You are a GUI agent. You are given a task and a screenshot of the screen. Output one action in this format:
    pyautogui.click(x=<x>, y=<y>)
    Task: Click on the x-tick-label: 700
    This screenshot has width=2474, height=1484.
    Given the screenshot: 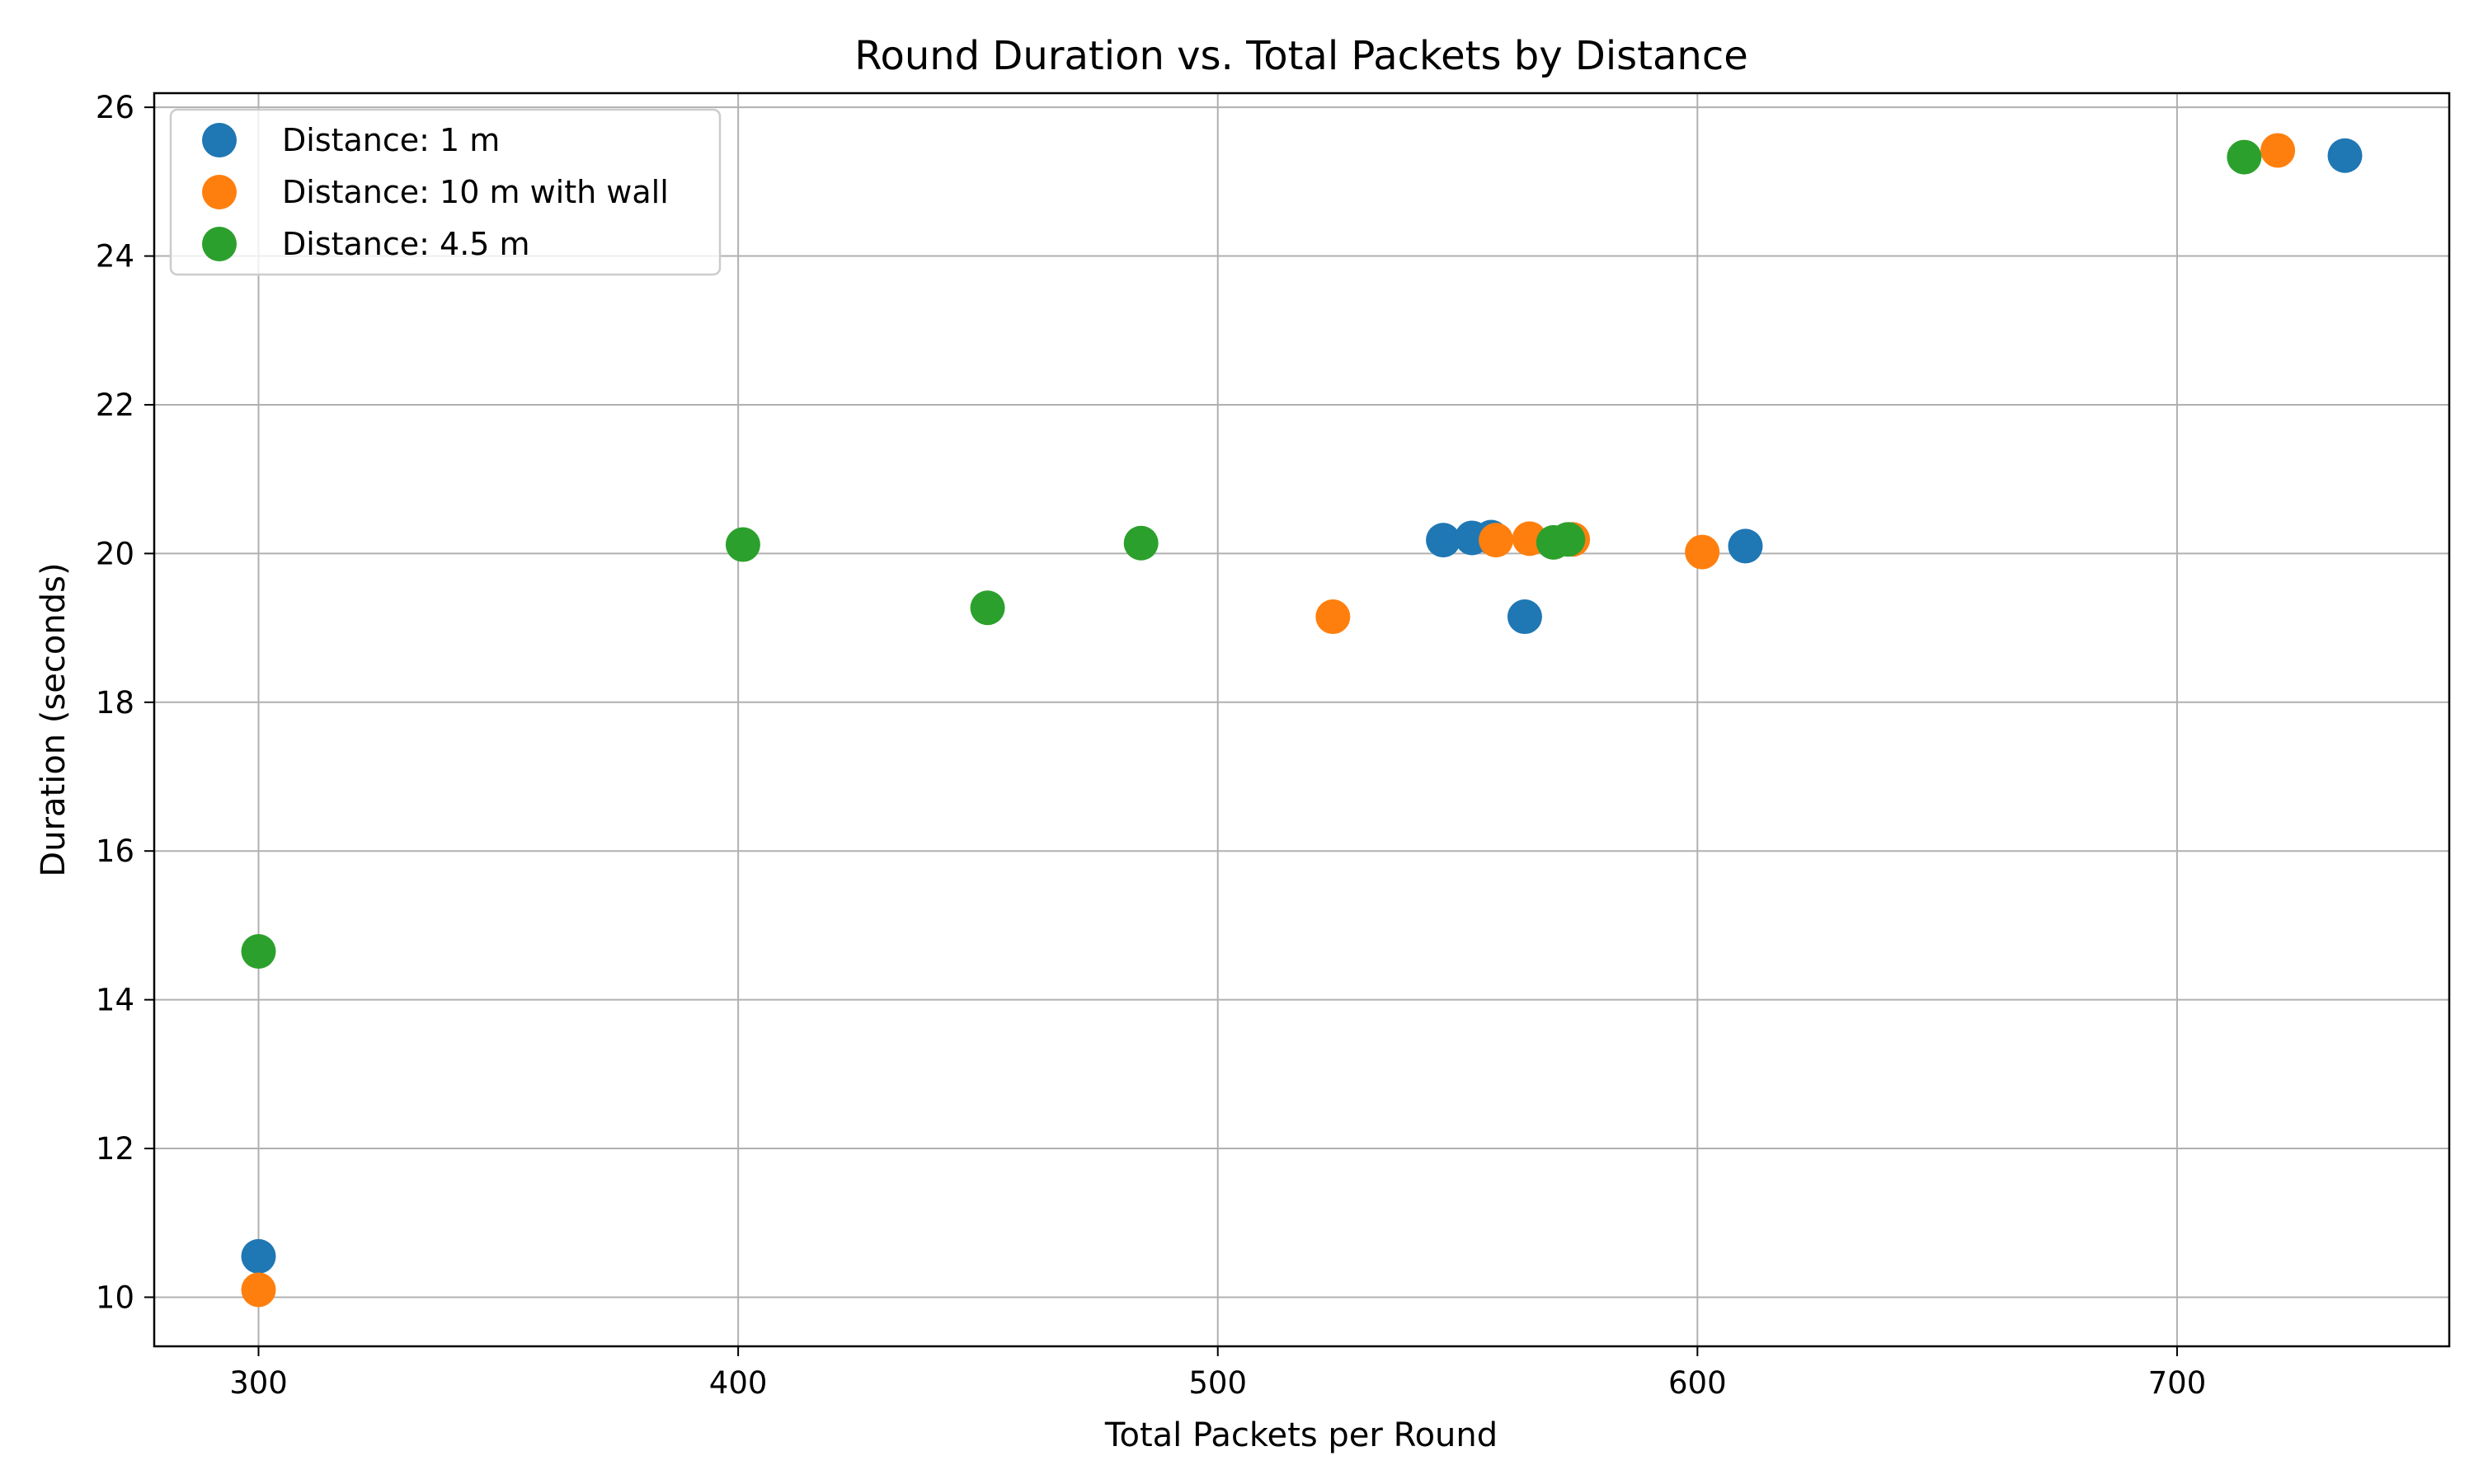 What is the action you would take?
    pyautogui.click(x=2177, y=1383)
    